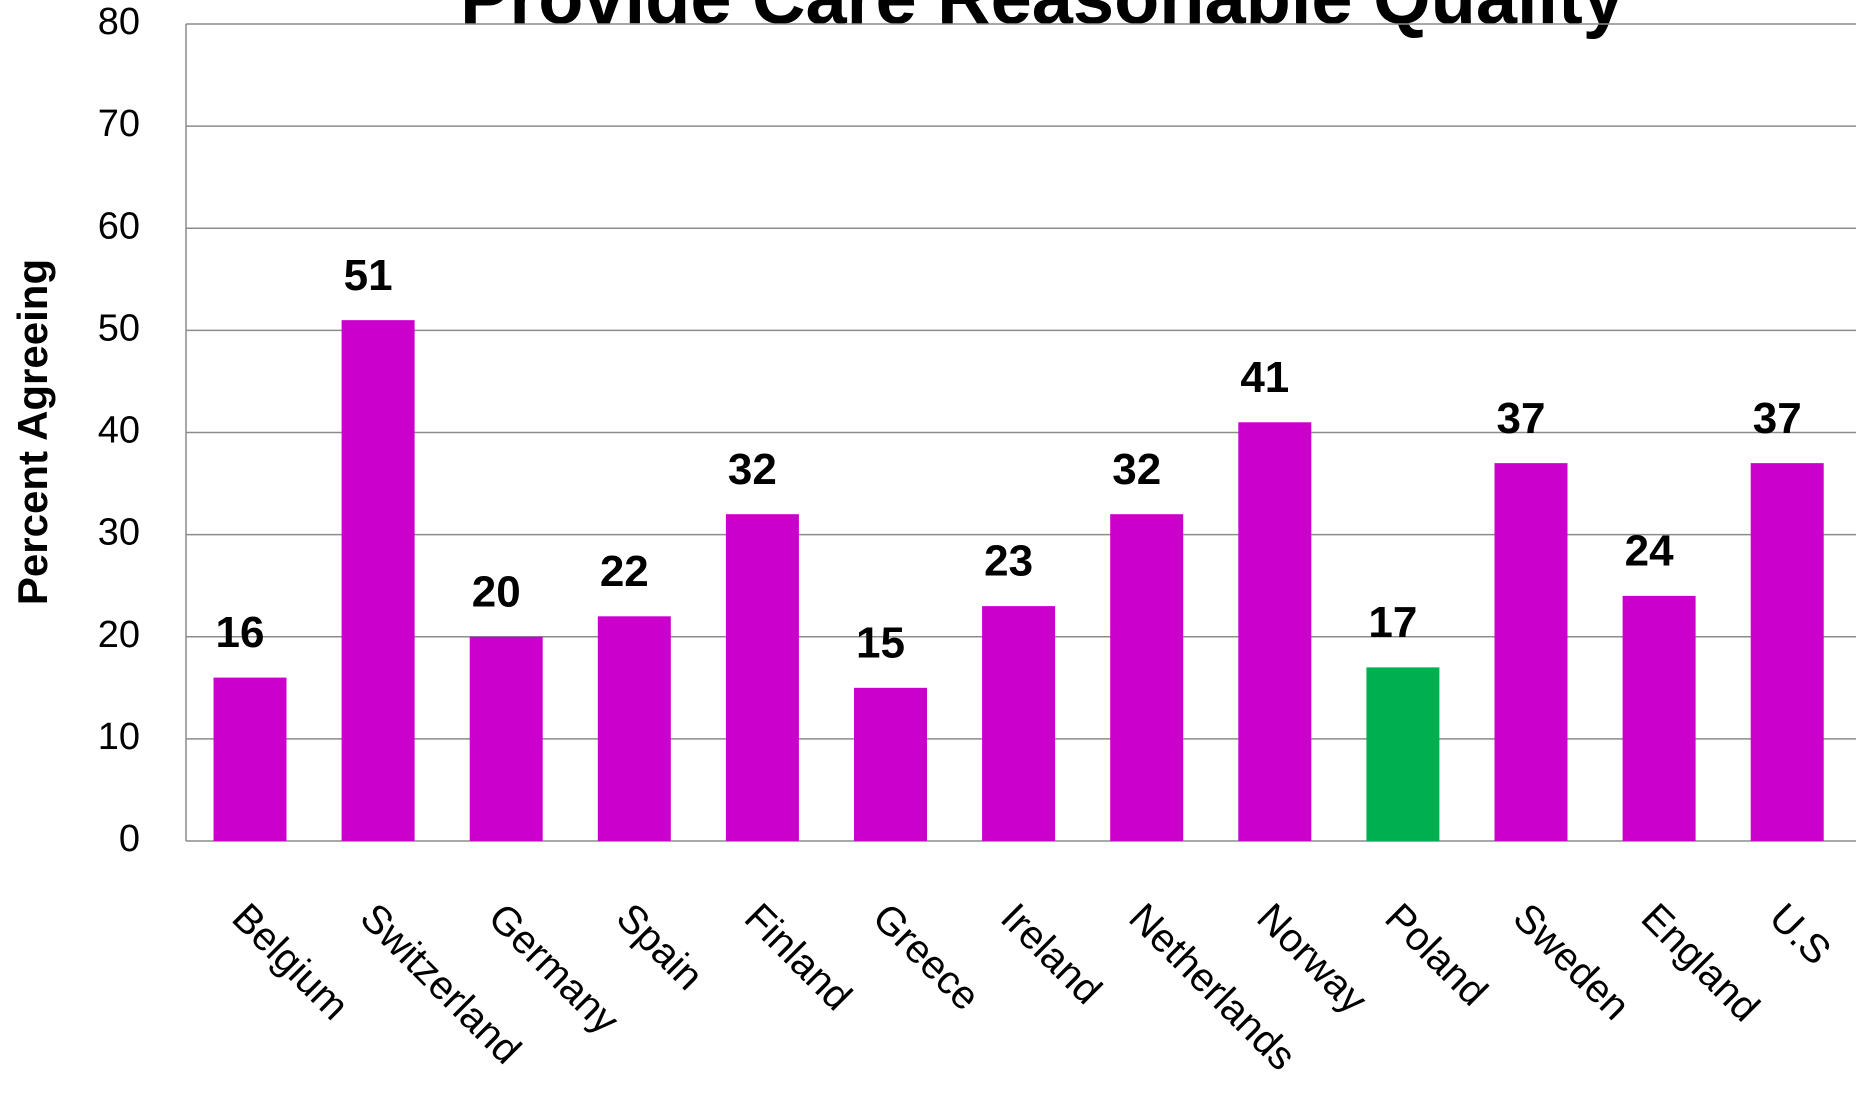 This screenshot has height=1114, width=1856. What do you see at coordinates (1700, 962) in the screenshot?
I see `x-tick-label: England` at bounding box center [1700, 962].